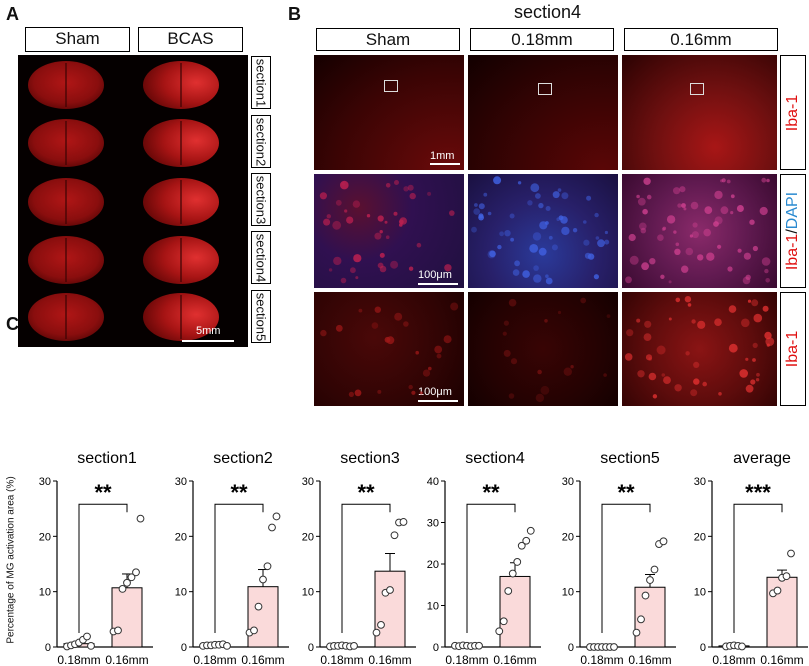  Describe the element at coordinates (543, 231) in the screenshot. I see `tile-018-merge` at that location.